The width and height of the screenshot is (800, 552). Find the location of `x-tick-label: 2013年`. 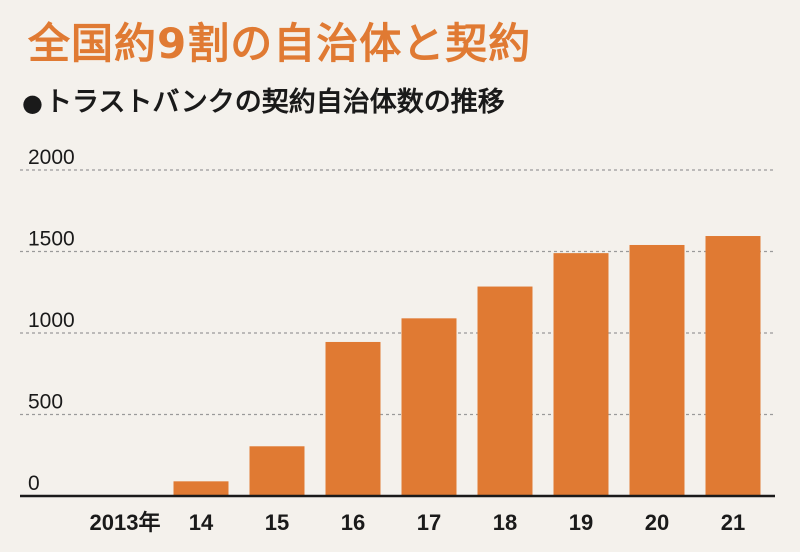

x-tick-label: 2013年 is located at coordinates (125, 522).